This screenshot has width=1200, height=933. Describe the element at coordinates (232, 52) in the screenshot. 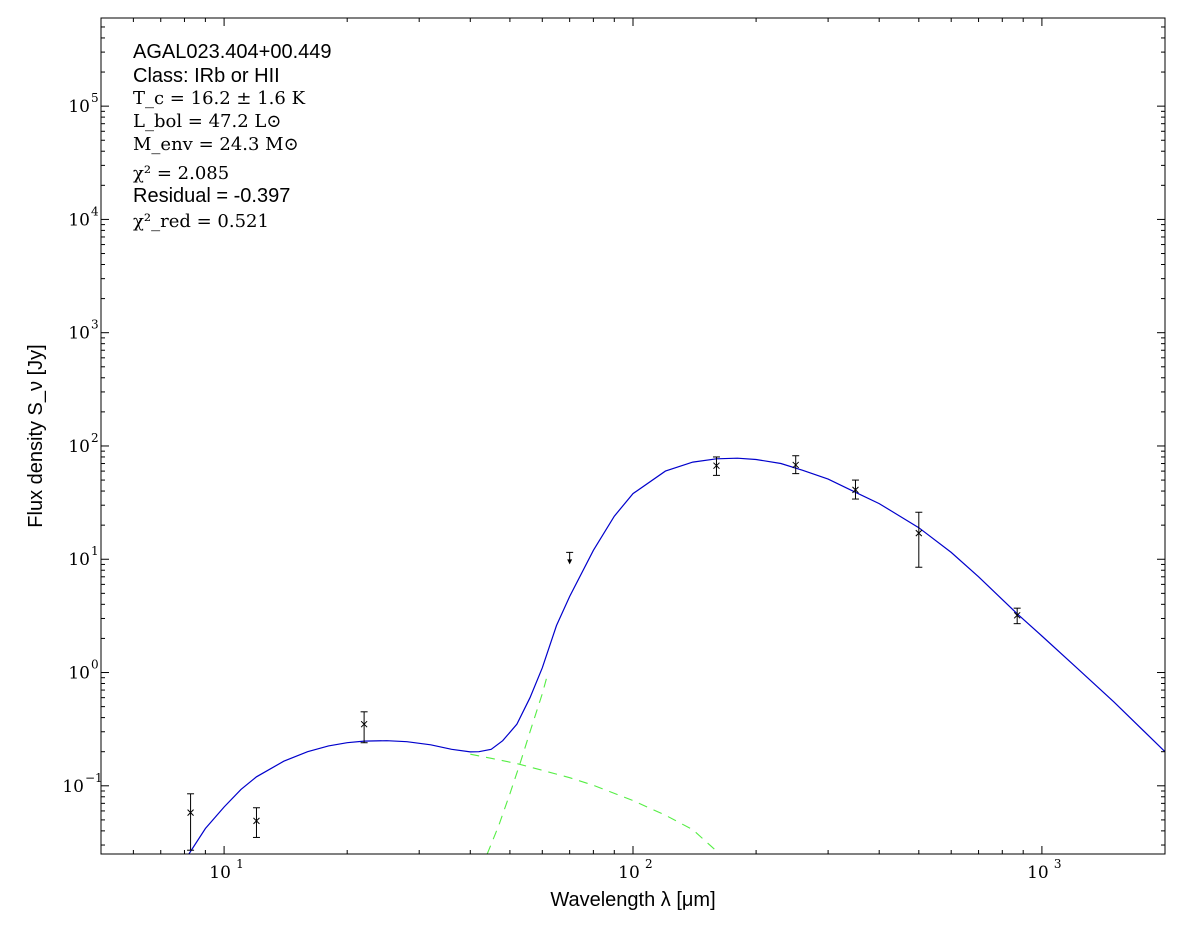

I see `source-name: AGAL023.404+00.449` at that location.